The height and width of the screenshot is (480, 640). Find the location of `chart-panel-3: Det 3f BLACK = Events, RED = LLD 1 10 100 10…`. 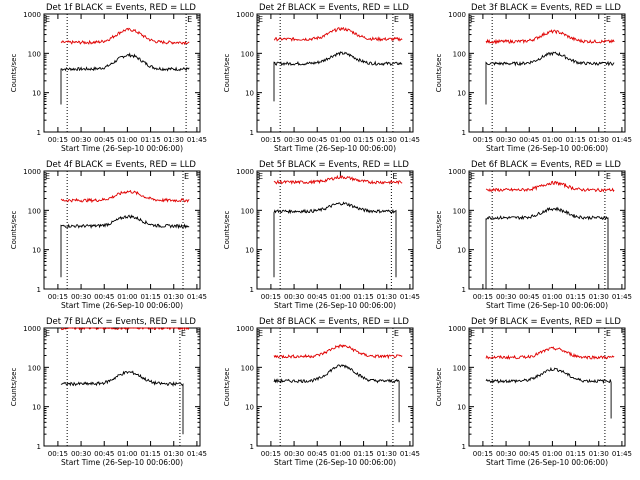

chart-panel-3: Det 3f BLACK = Events, RED = LLD 1 10 100 10… is located at coordinates (533, 78).